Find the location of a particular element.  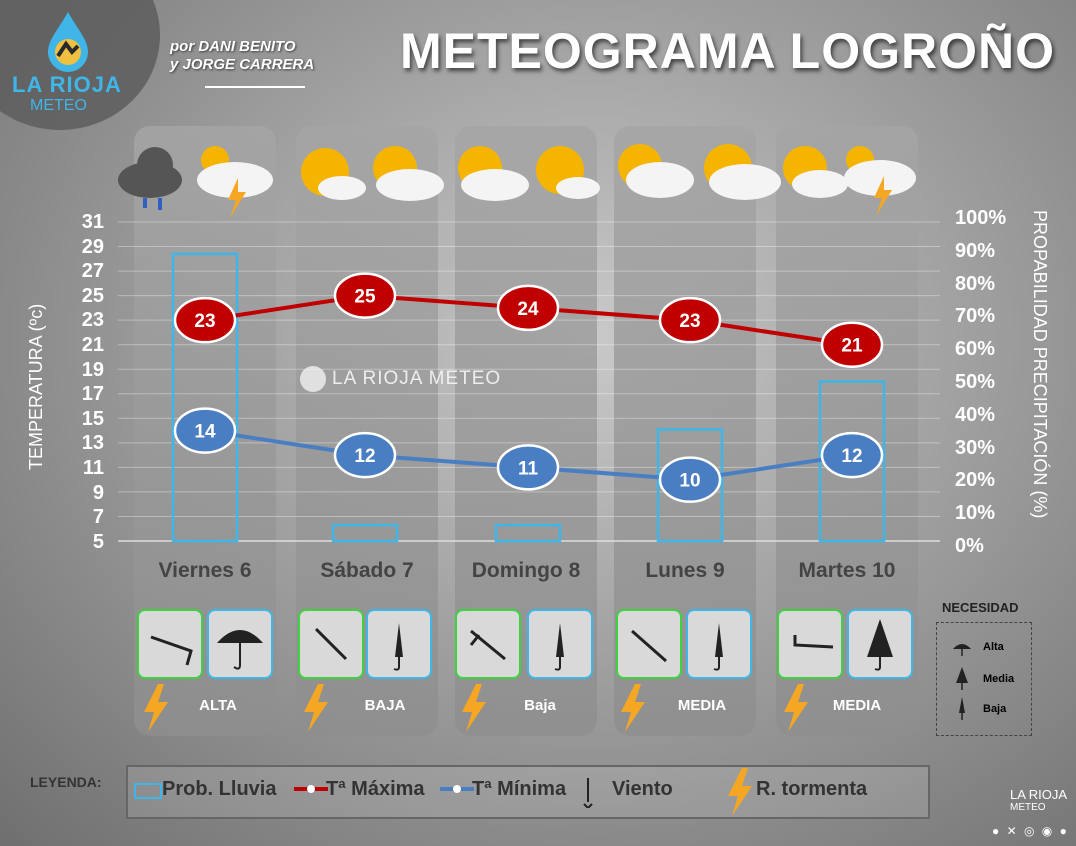

tmin-label: 14 is located at coordinates (205, 432).